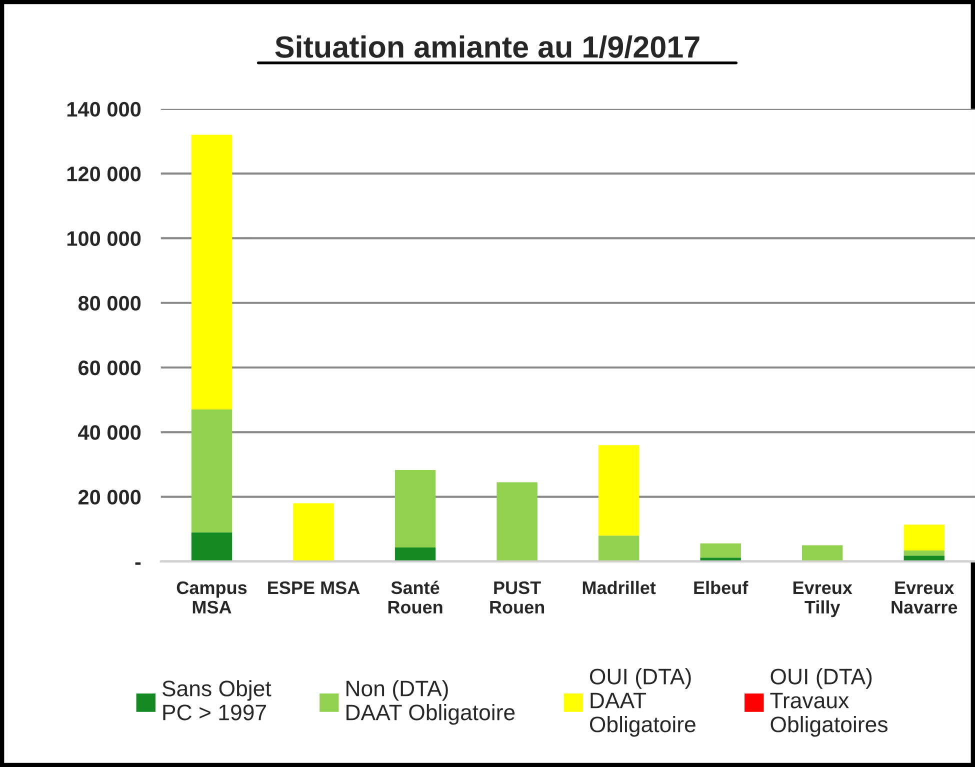 The height and width of the screenshot is (767, 975). What do you see at coordinates (643, 702) in the screenshot?
I see `legend-label: OUI (DTA) DAAT Obligatoire` at bounding box center [643, 702].